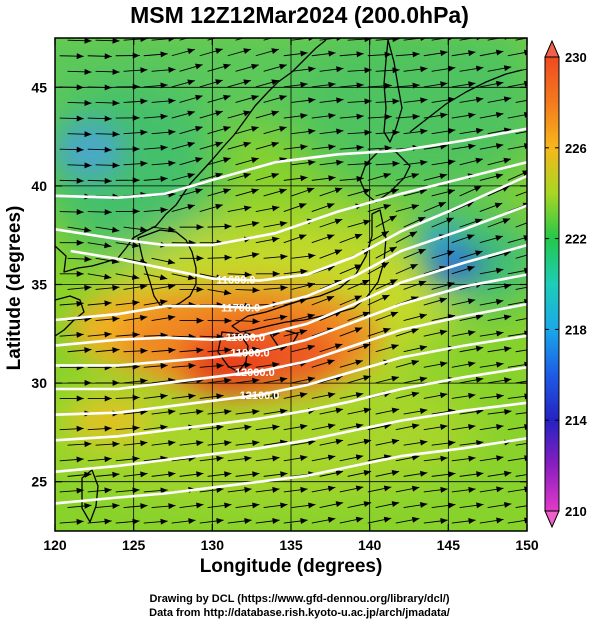 This screenshot has height=625, width=599. What do you see at coordinates (235, 281) in the screenshot?
I see `contour-label: 11600.0` at bounding box center [235, 281].